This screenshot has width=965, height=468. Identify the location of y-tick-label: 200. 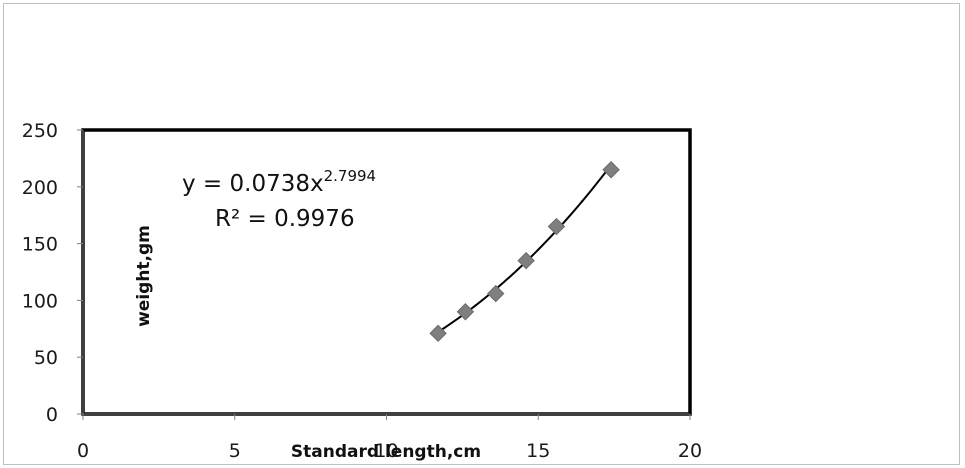
(40, 188).